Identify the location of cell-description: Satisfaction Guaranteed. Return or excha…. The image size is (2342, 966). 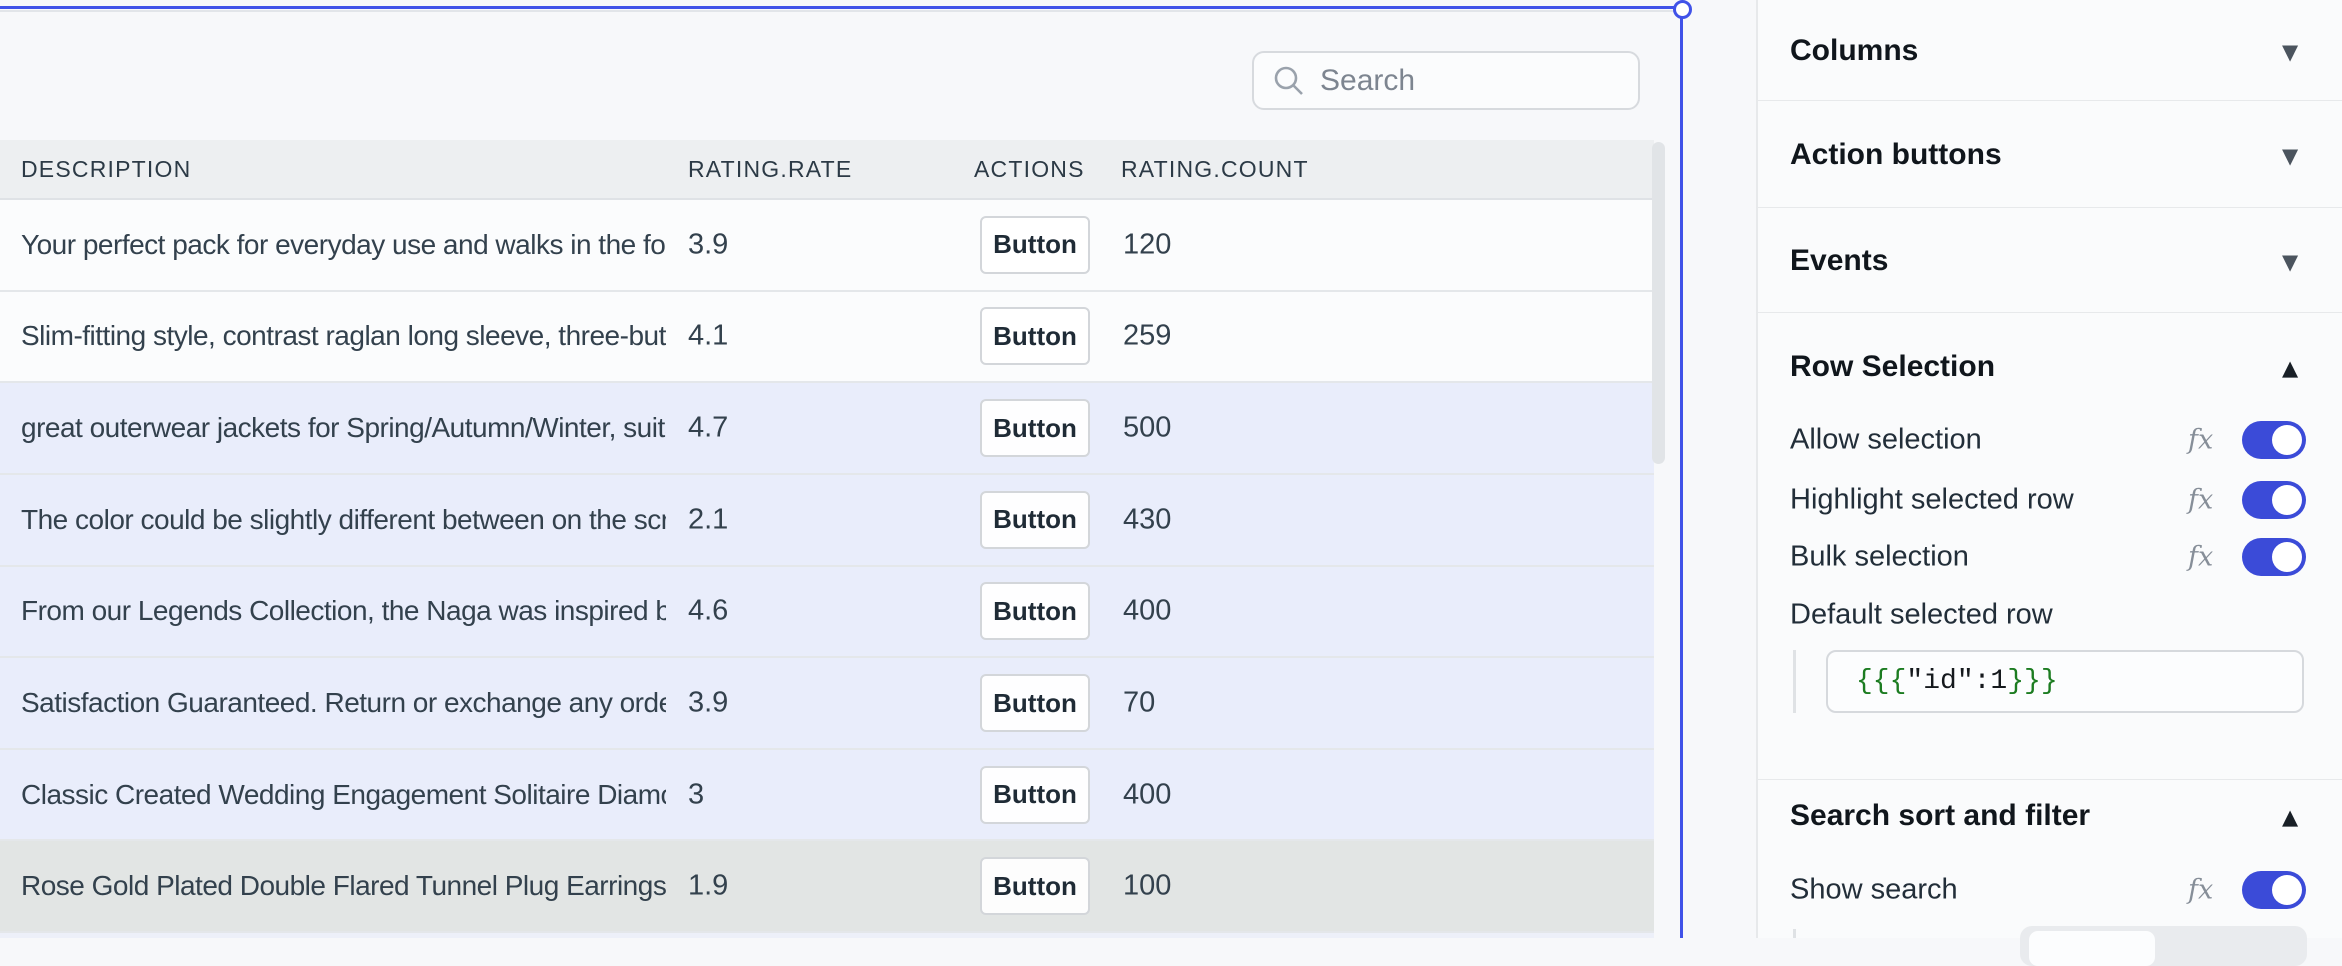
(343, 703).